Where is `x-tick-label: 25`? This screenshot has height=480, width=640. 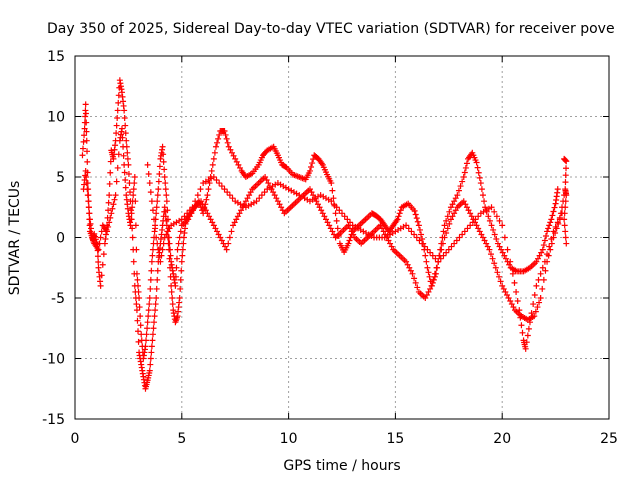
x-tick-label: 25 is located at coordinates (609, 439).